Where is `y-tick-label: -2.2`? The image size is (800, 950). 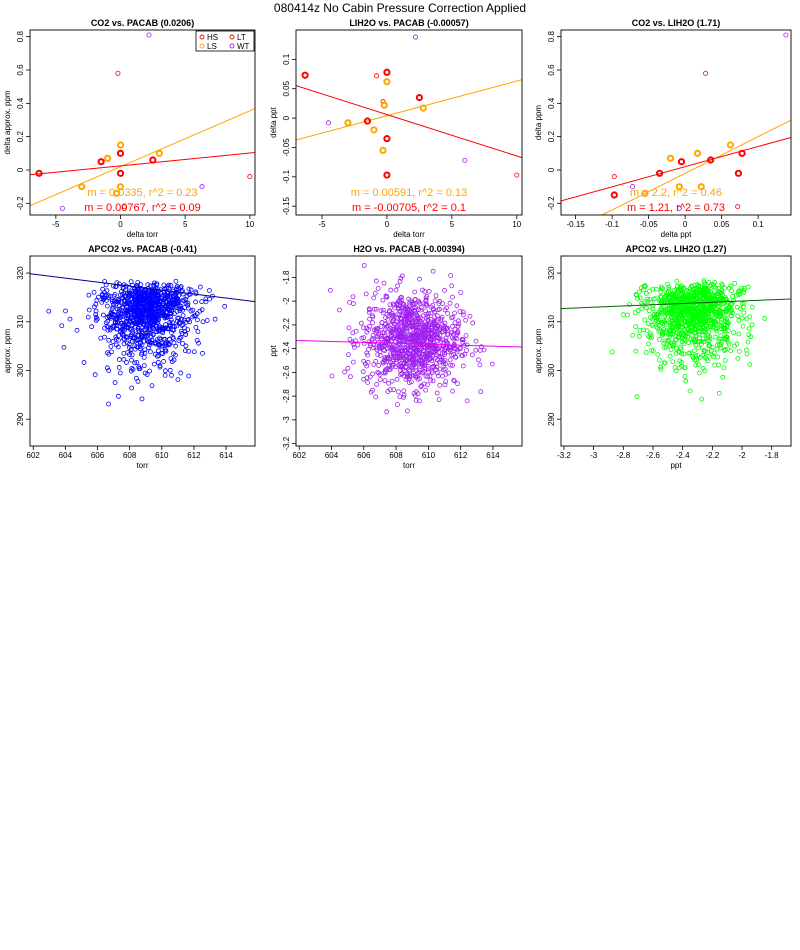 y-tick-label: -2.2 is located at coordinates (286, 324).